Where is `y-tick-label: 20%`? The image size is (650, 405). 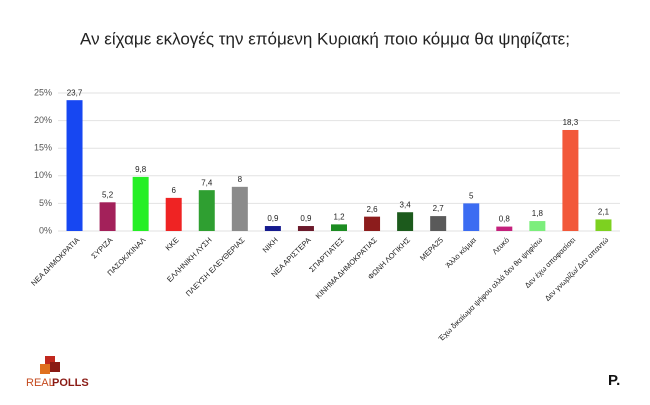
y-tick-label: 20% is located at coordinates (43, 120).